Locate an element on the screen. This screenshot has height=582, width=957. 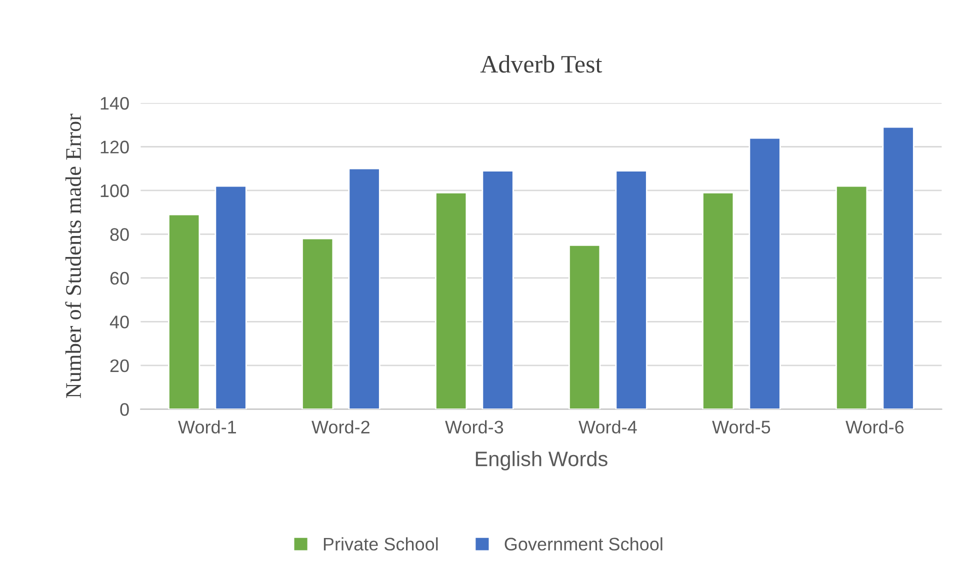
x-tick-label: Word-5 is located at coordinates (741, 427).